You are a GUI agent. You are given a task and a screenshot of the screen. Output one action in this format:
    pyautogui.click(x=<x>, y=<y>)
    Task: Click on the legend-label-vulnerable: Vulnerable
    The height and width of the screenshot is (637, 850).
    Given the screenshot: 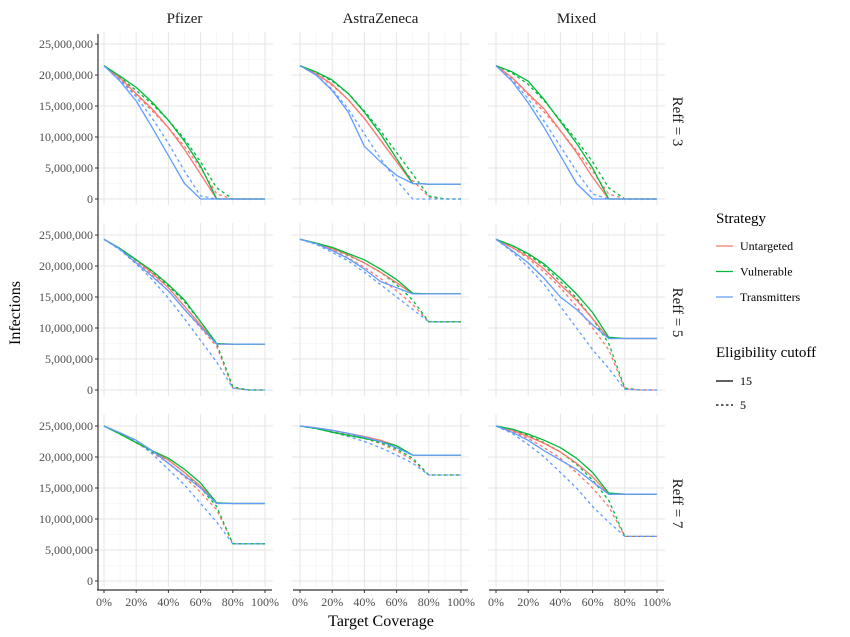 What is the action you would take?
    pyautogui.click(x=766, y=272)
    